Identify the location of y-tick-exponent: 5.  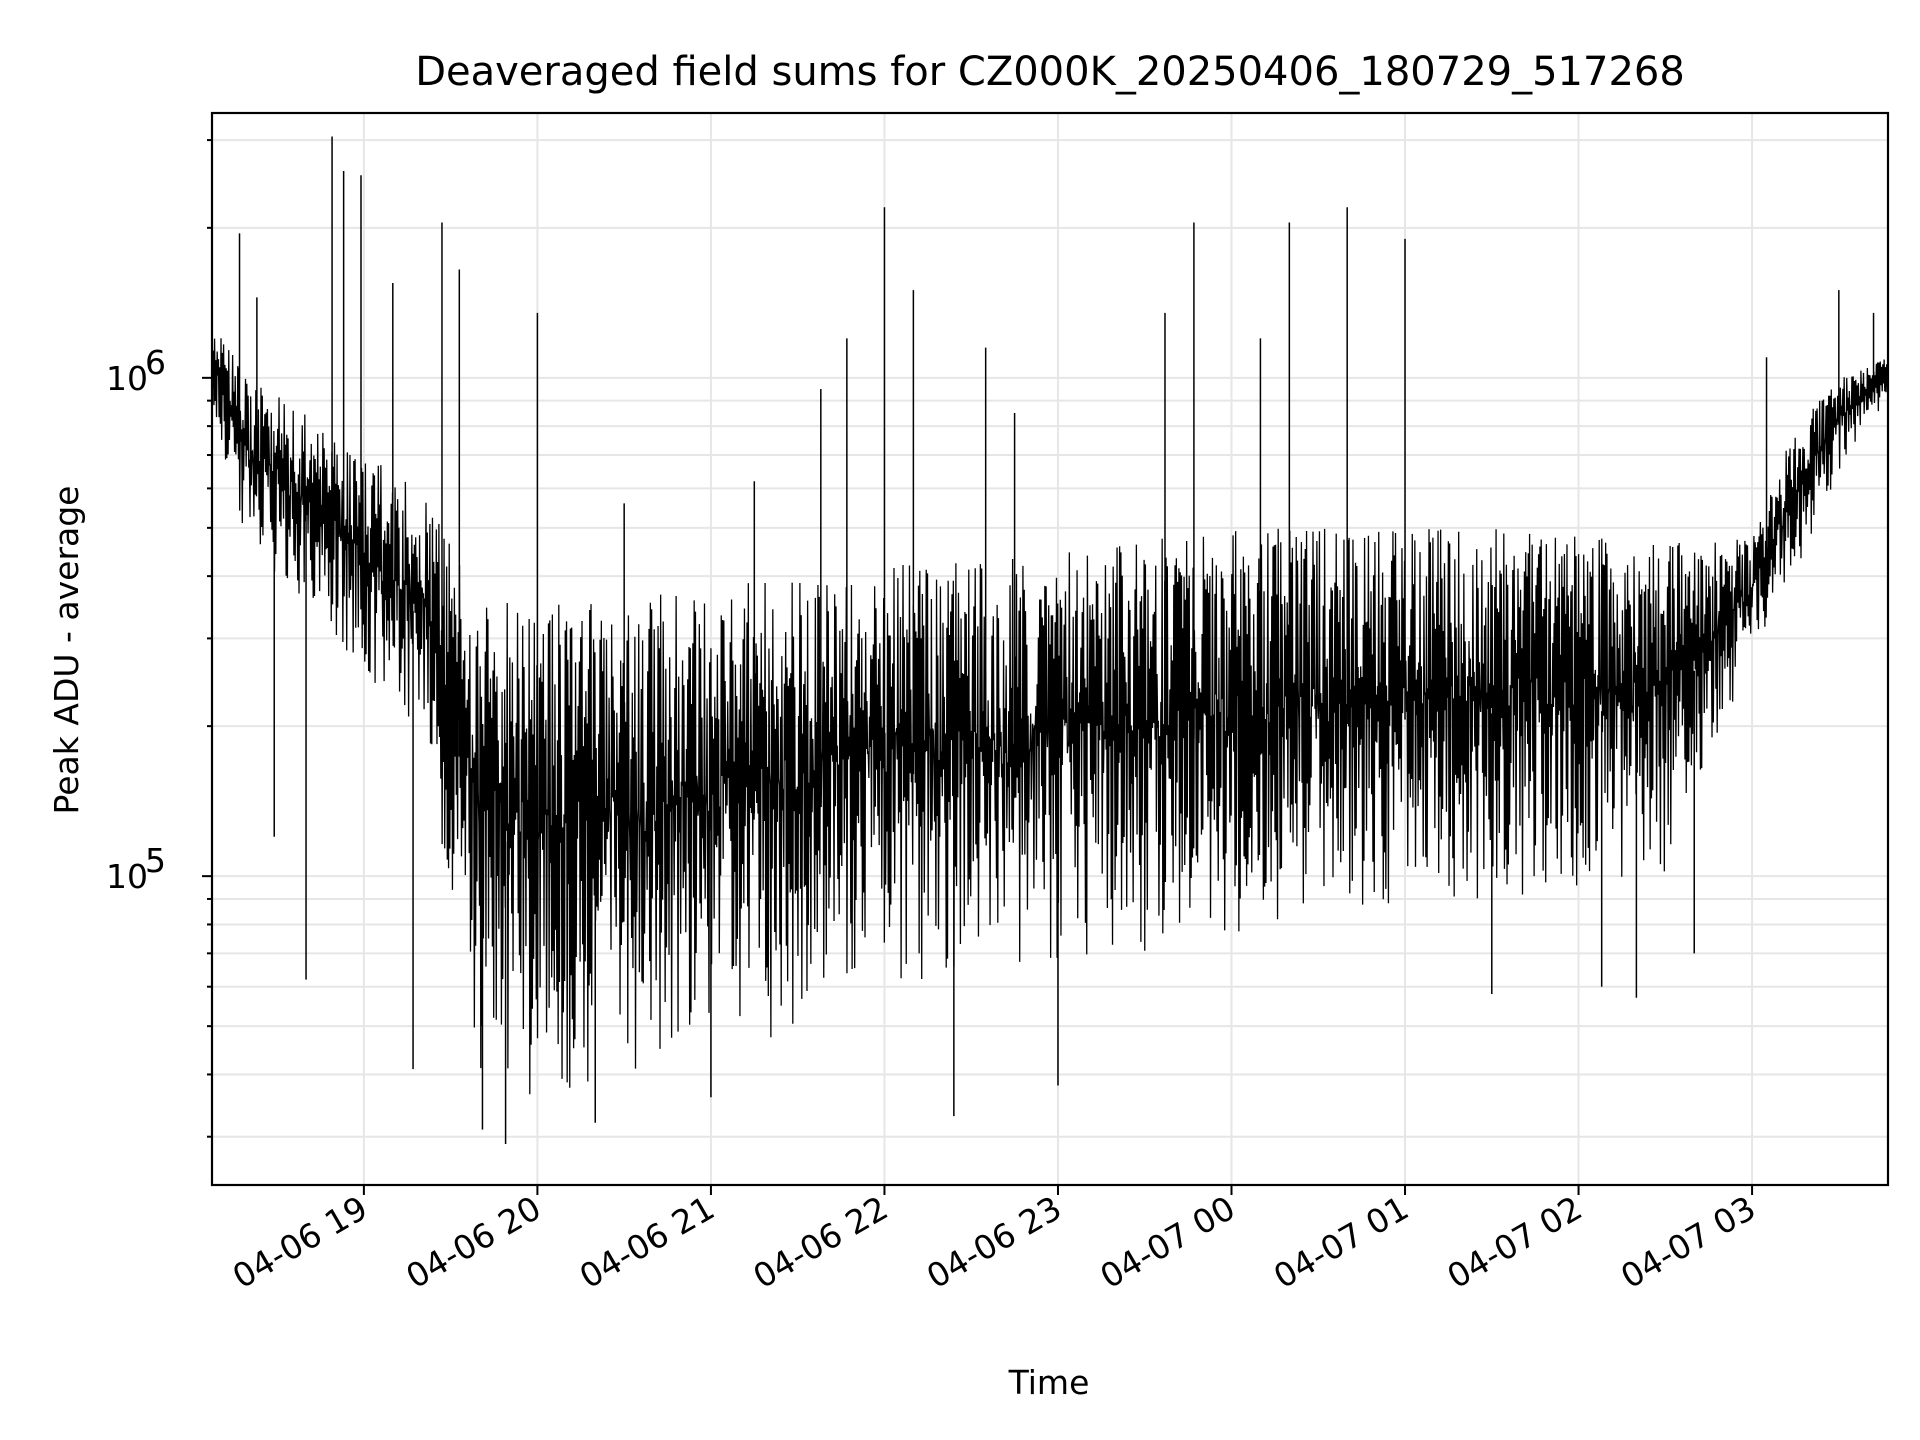
(155, 860).